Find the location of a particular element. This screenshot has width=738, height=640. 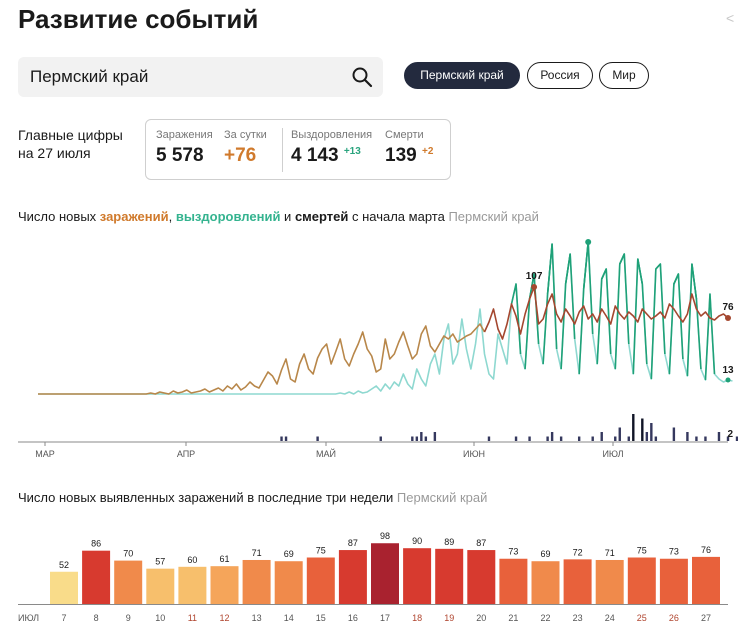

search-input: Пермский край is located at coordinates (200, 77).